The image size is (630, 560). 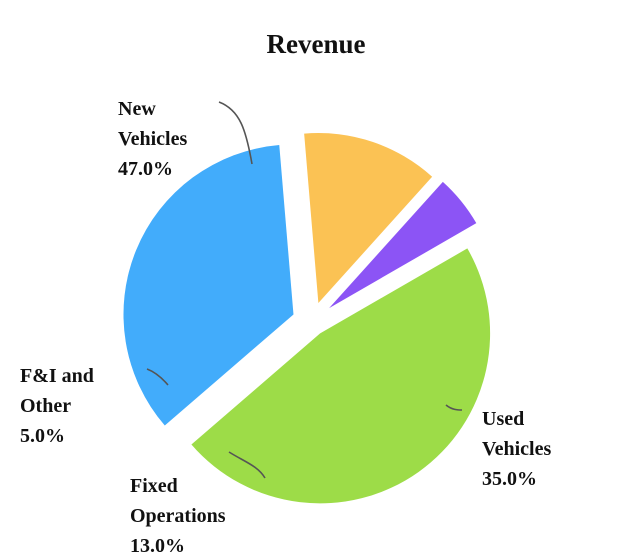 I want to click on slice-label: F&I and Other 5.0%, so click(x=57, y=406).